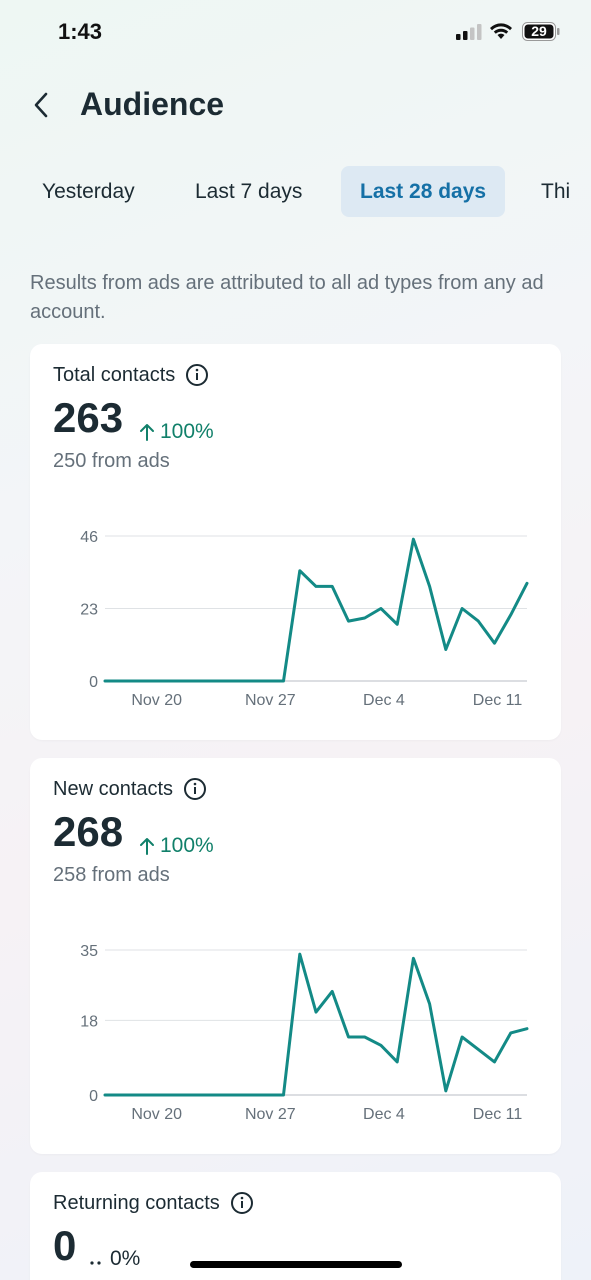 The height and width of the screenshot is (1280, 591). I want to click on card-title-wrap: New contacts, so click(130, 789).